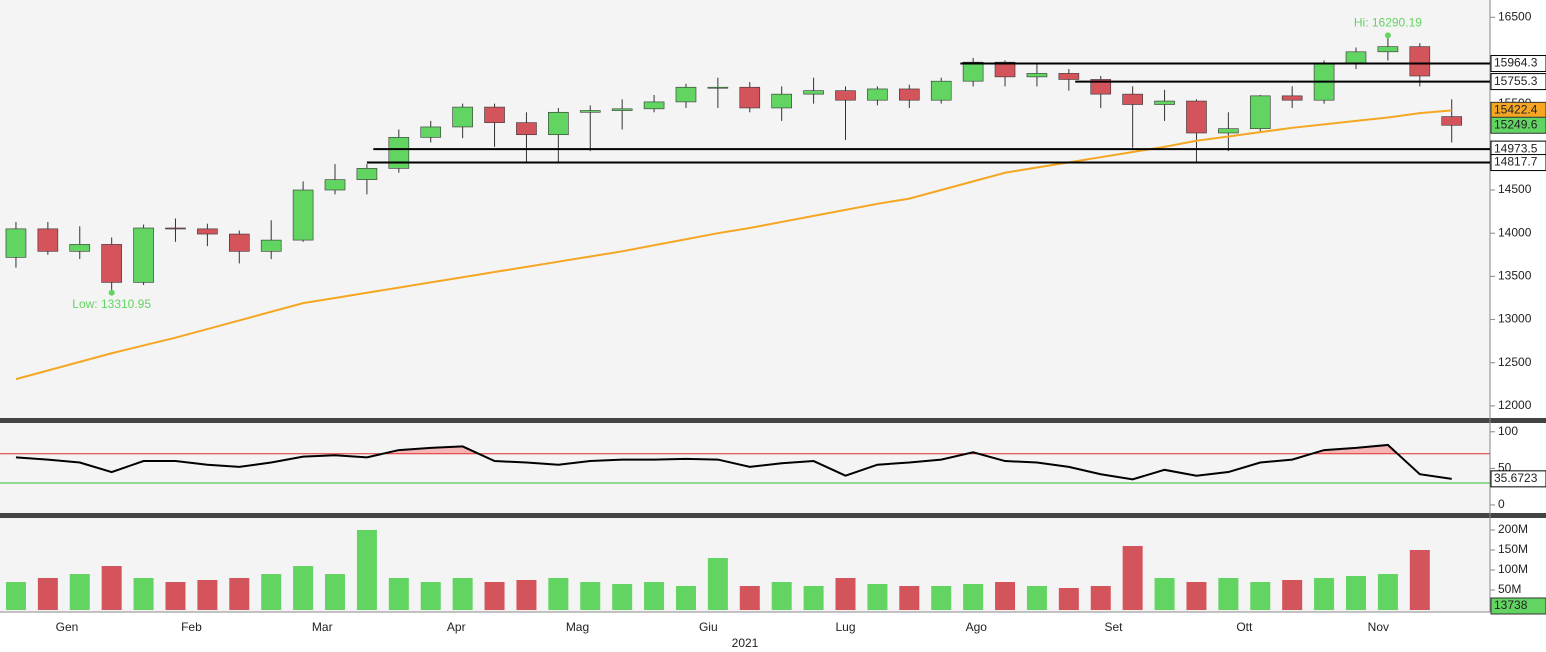 The height and width of the screenshot is (652, 1546). I want to click on level-label: 15755.3, so click(1516, 81).